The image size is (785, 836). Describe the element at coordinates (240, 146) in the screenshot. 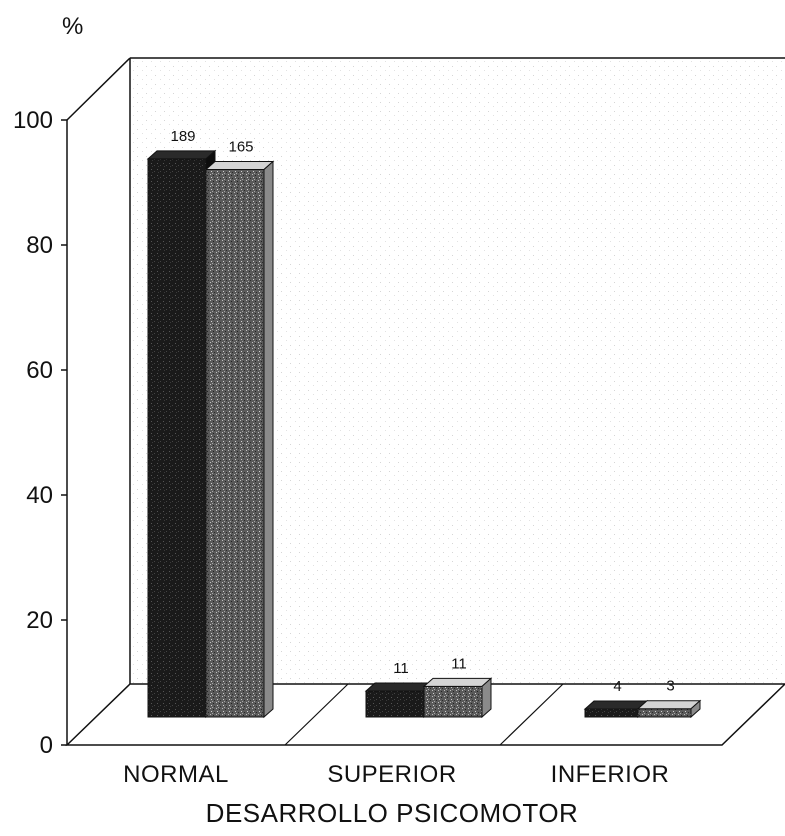

I see `data-label: 165` at that location.